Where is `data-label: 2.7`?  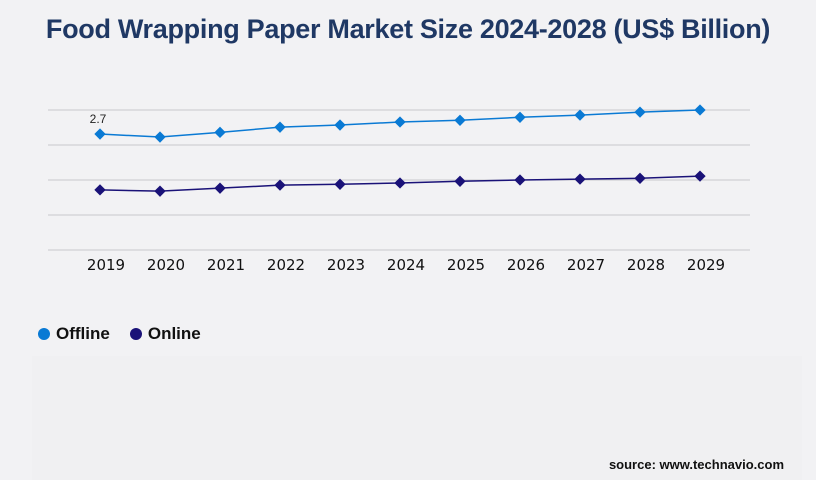
data-label: 2.7 is located at coordinates (98, 119).